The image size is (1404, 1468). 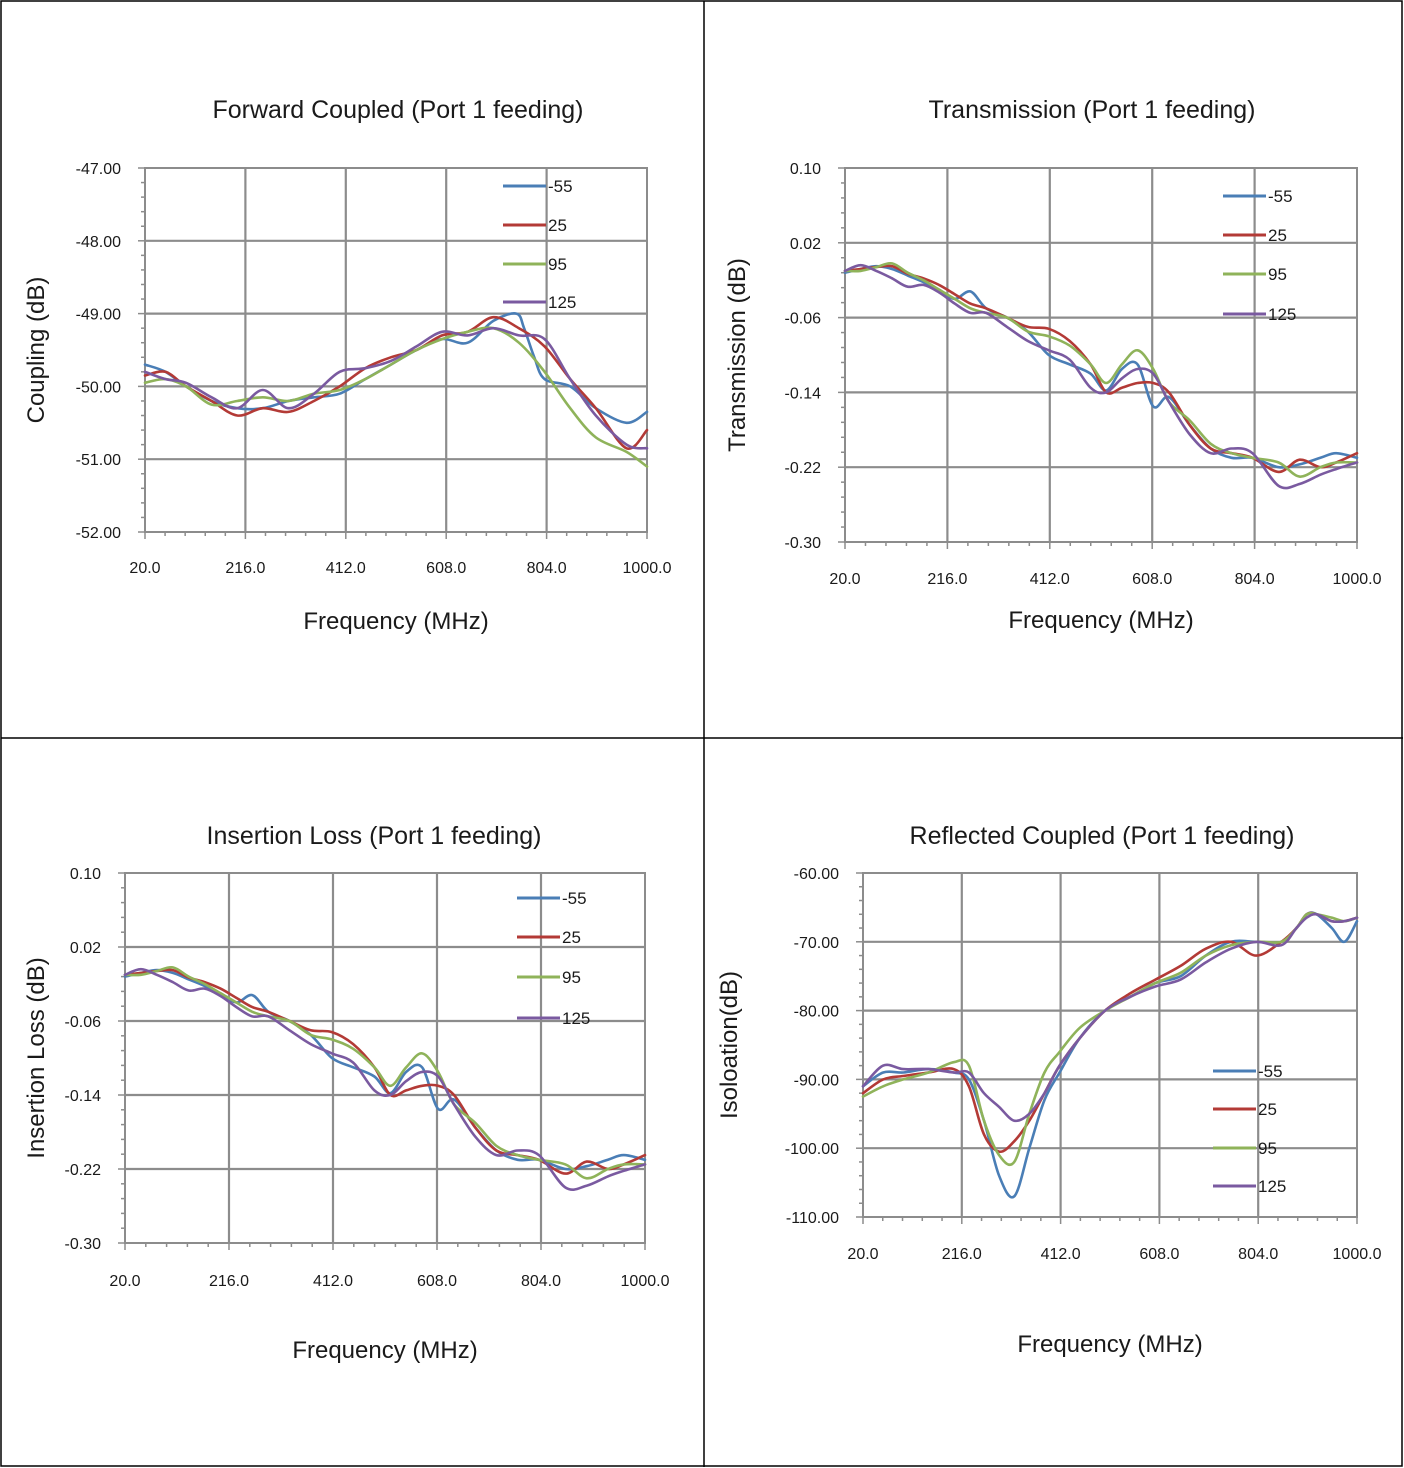 What do you see at coordinates (812, 1149) in the screenshot?
I see `y-tick-label: -100.00` at bounding box center [812, 1149].